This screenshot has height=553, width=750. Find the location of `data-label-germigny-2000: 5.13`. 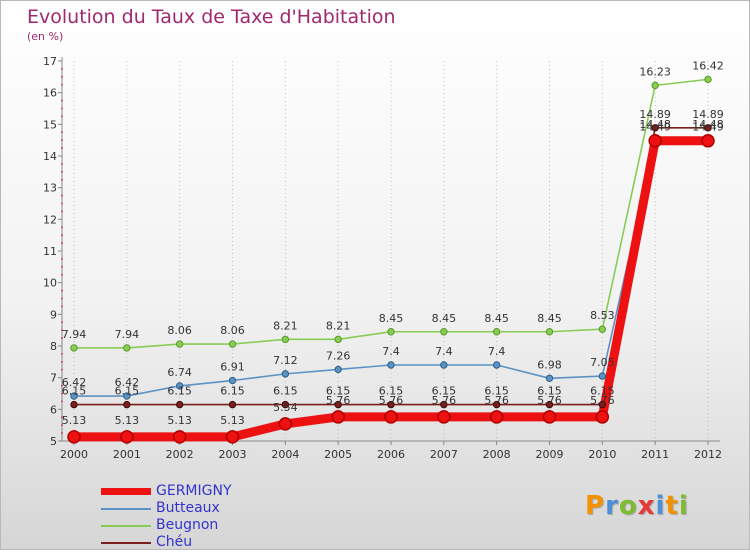

data-label-germigny-2000: 5.13 is located at coordinates (74, 420).